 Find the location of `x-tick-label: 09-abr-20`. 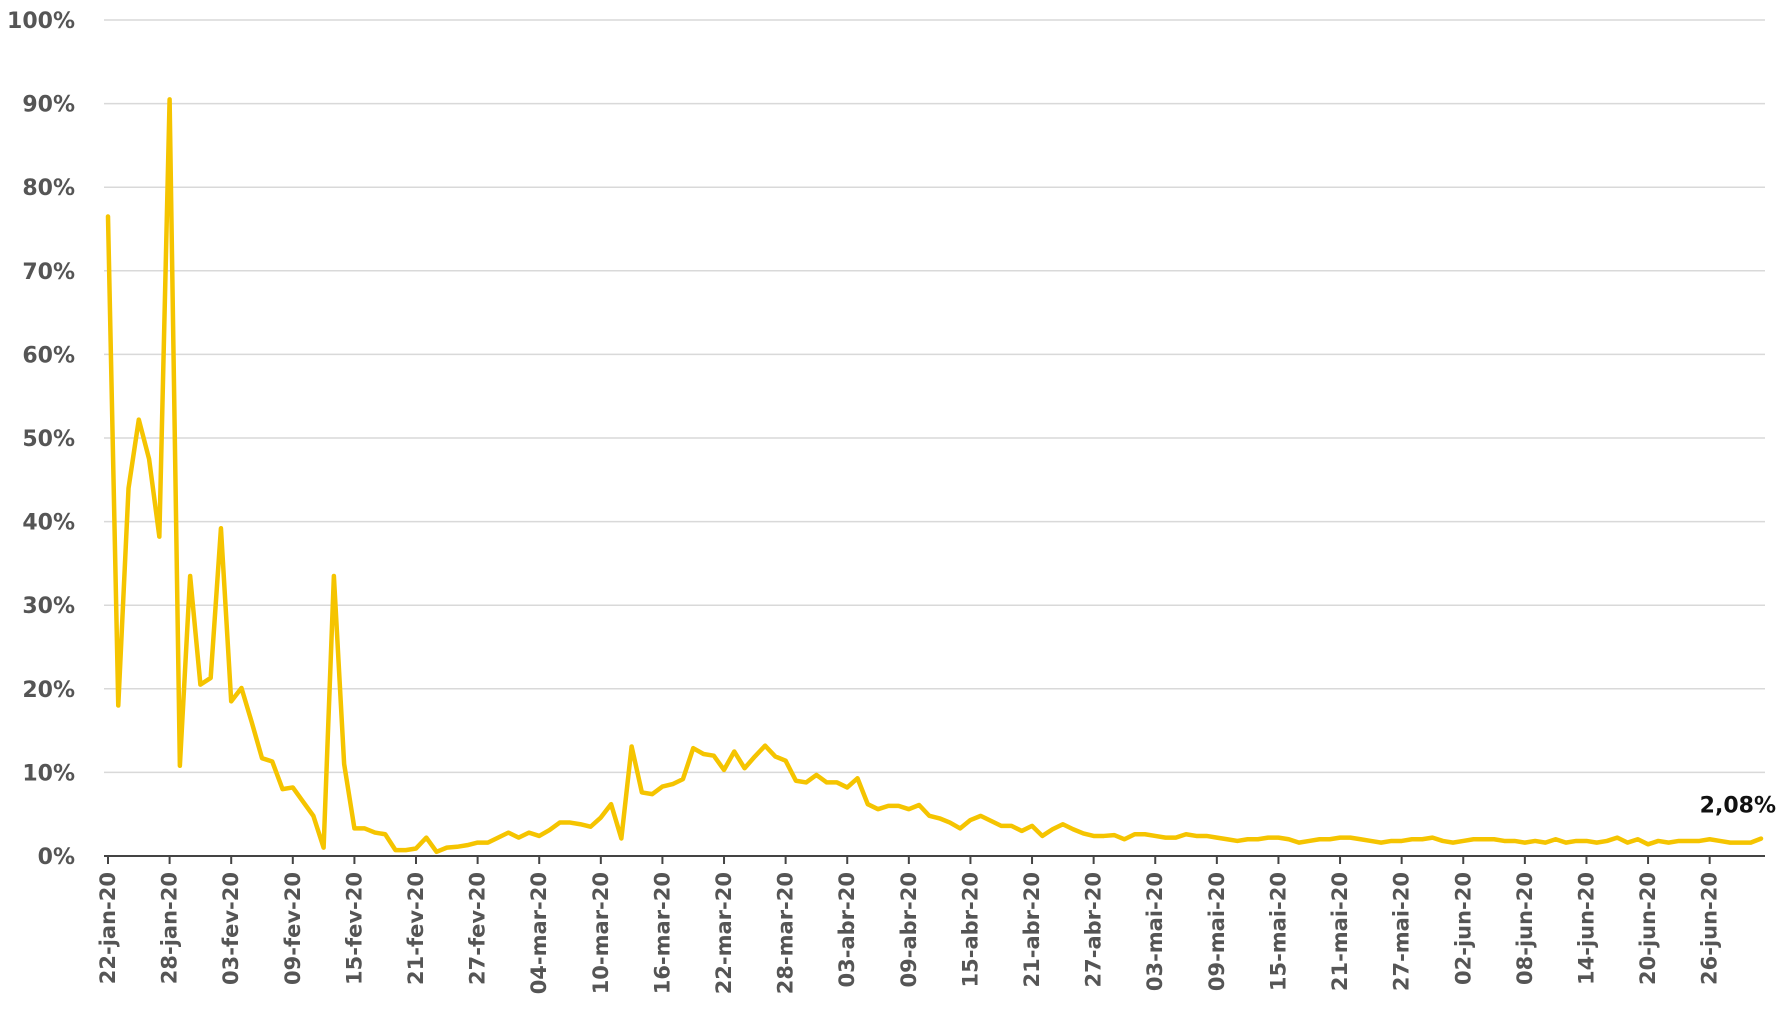

x-tick-label: 09-abr-20 is located at coordinates (909, 929).